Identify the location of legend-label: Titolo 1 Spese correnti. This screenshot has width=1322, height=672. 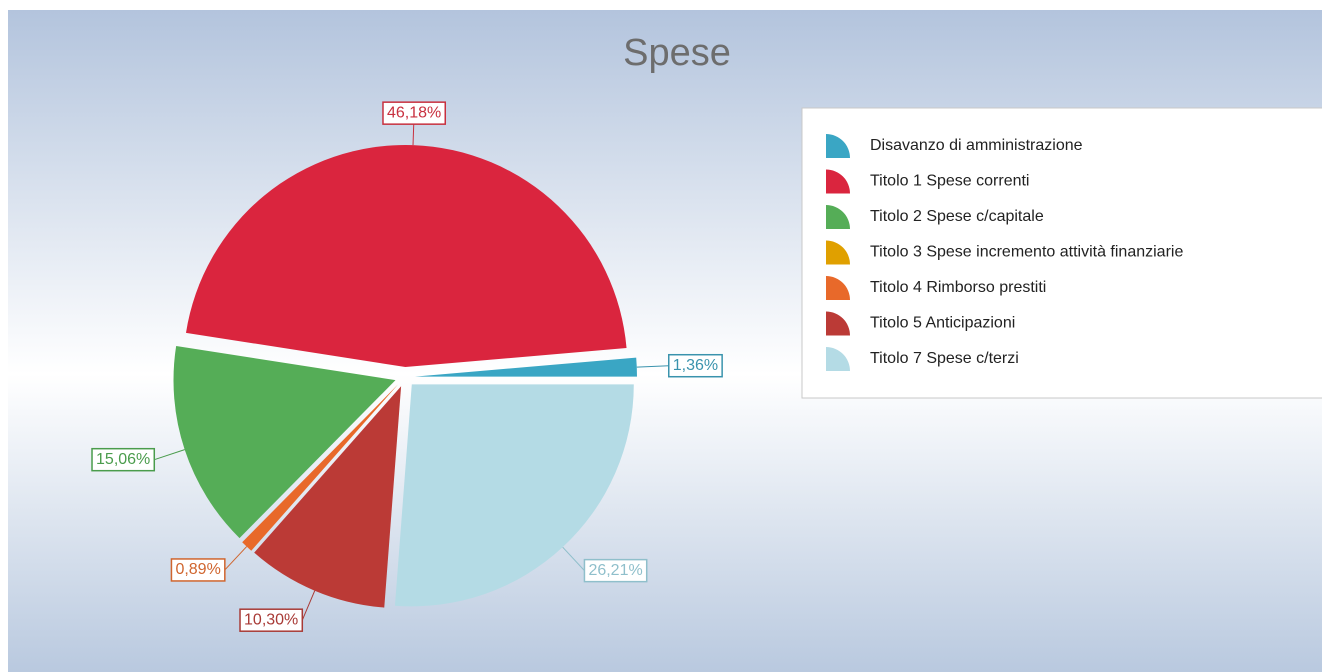
(949, 181).